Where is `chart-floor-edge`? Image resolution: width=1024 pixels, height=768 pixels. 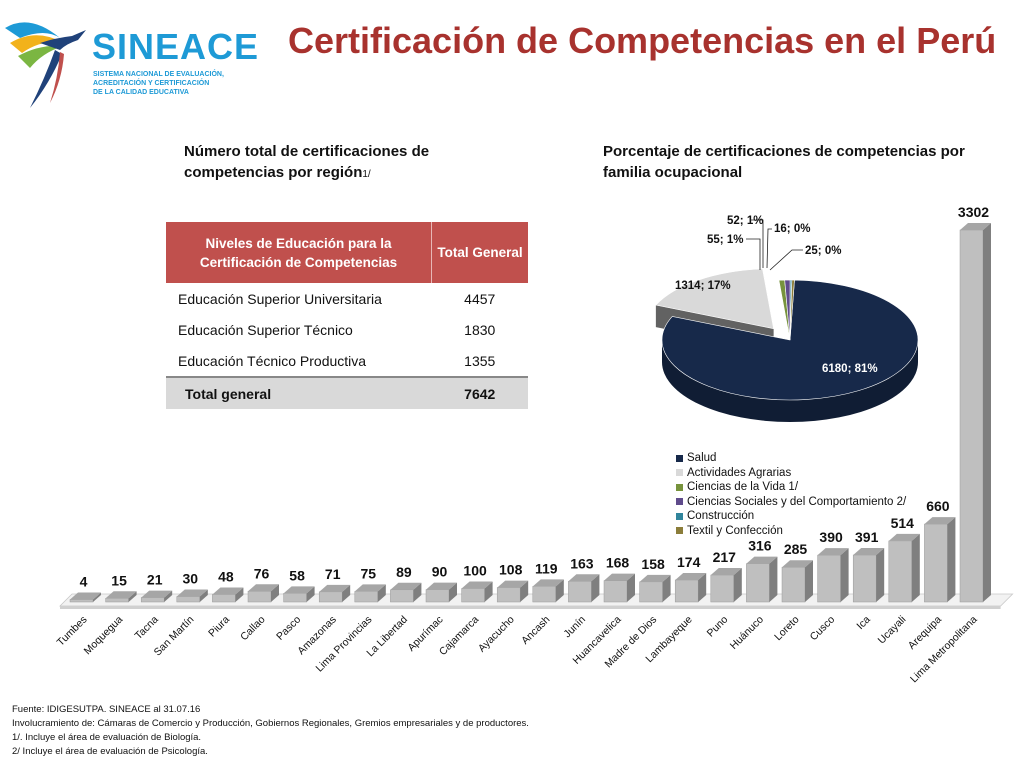
chart-floor-edge is located at coordinates (530, 607).